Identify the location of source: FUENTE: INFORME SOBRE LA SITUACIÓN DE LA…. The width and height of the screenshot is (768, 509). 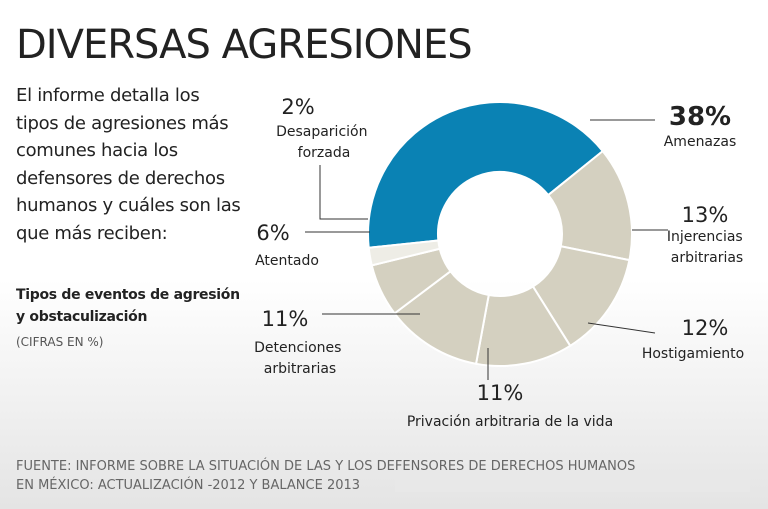
(325, 466).